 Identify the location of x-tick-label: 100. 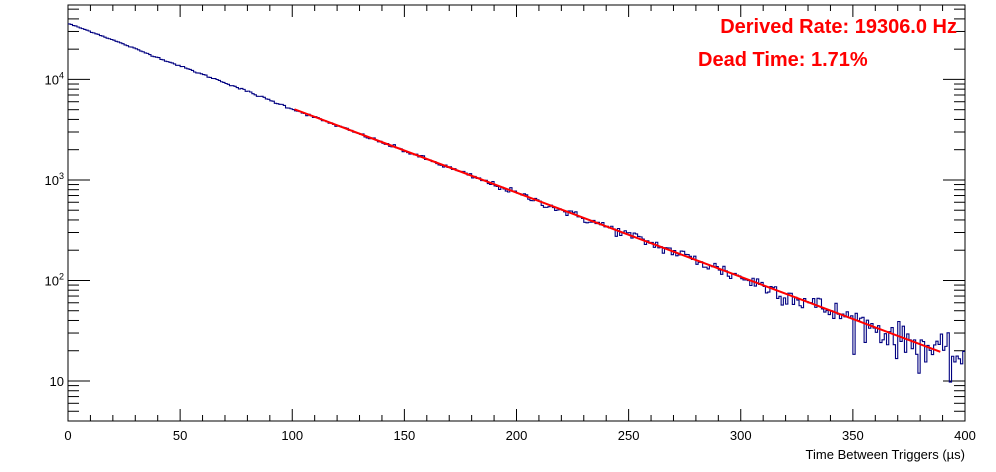
(292, 435).